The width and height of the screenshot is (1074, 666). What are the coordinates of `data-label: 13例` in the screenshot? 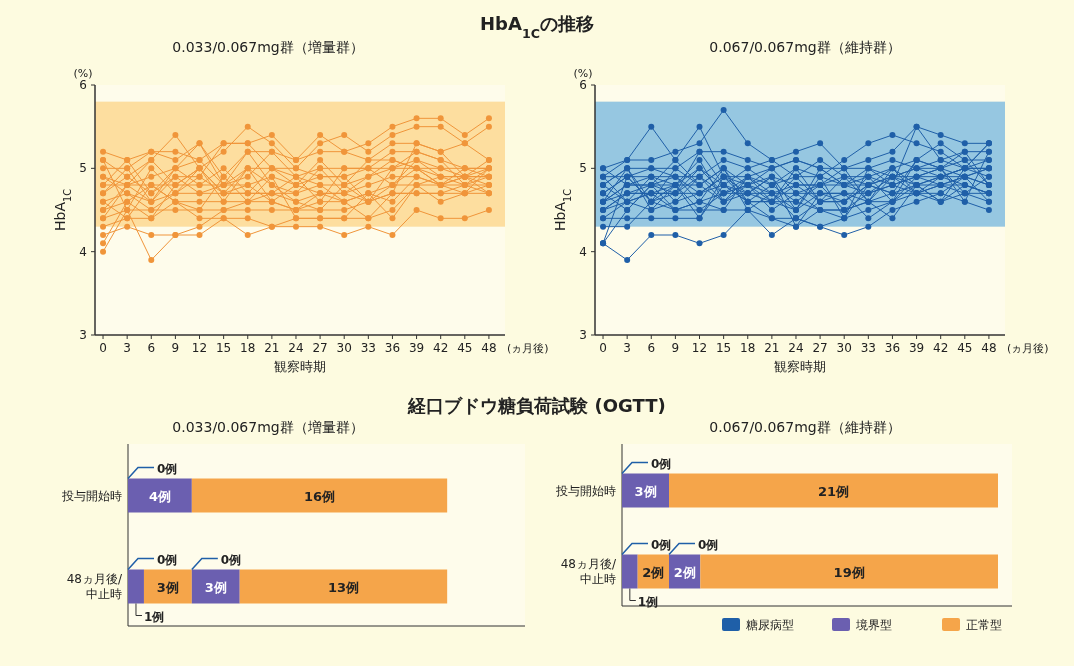 It's located at (343, 587).